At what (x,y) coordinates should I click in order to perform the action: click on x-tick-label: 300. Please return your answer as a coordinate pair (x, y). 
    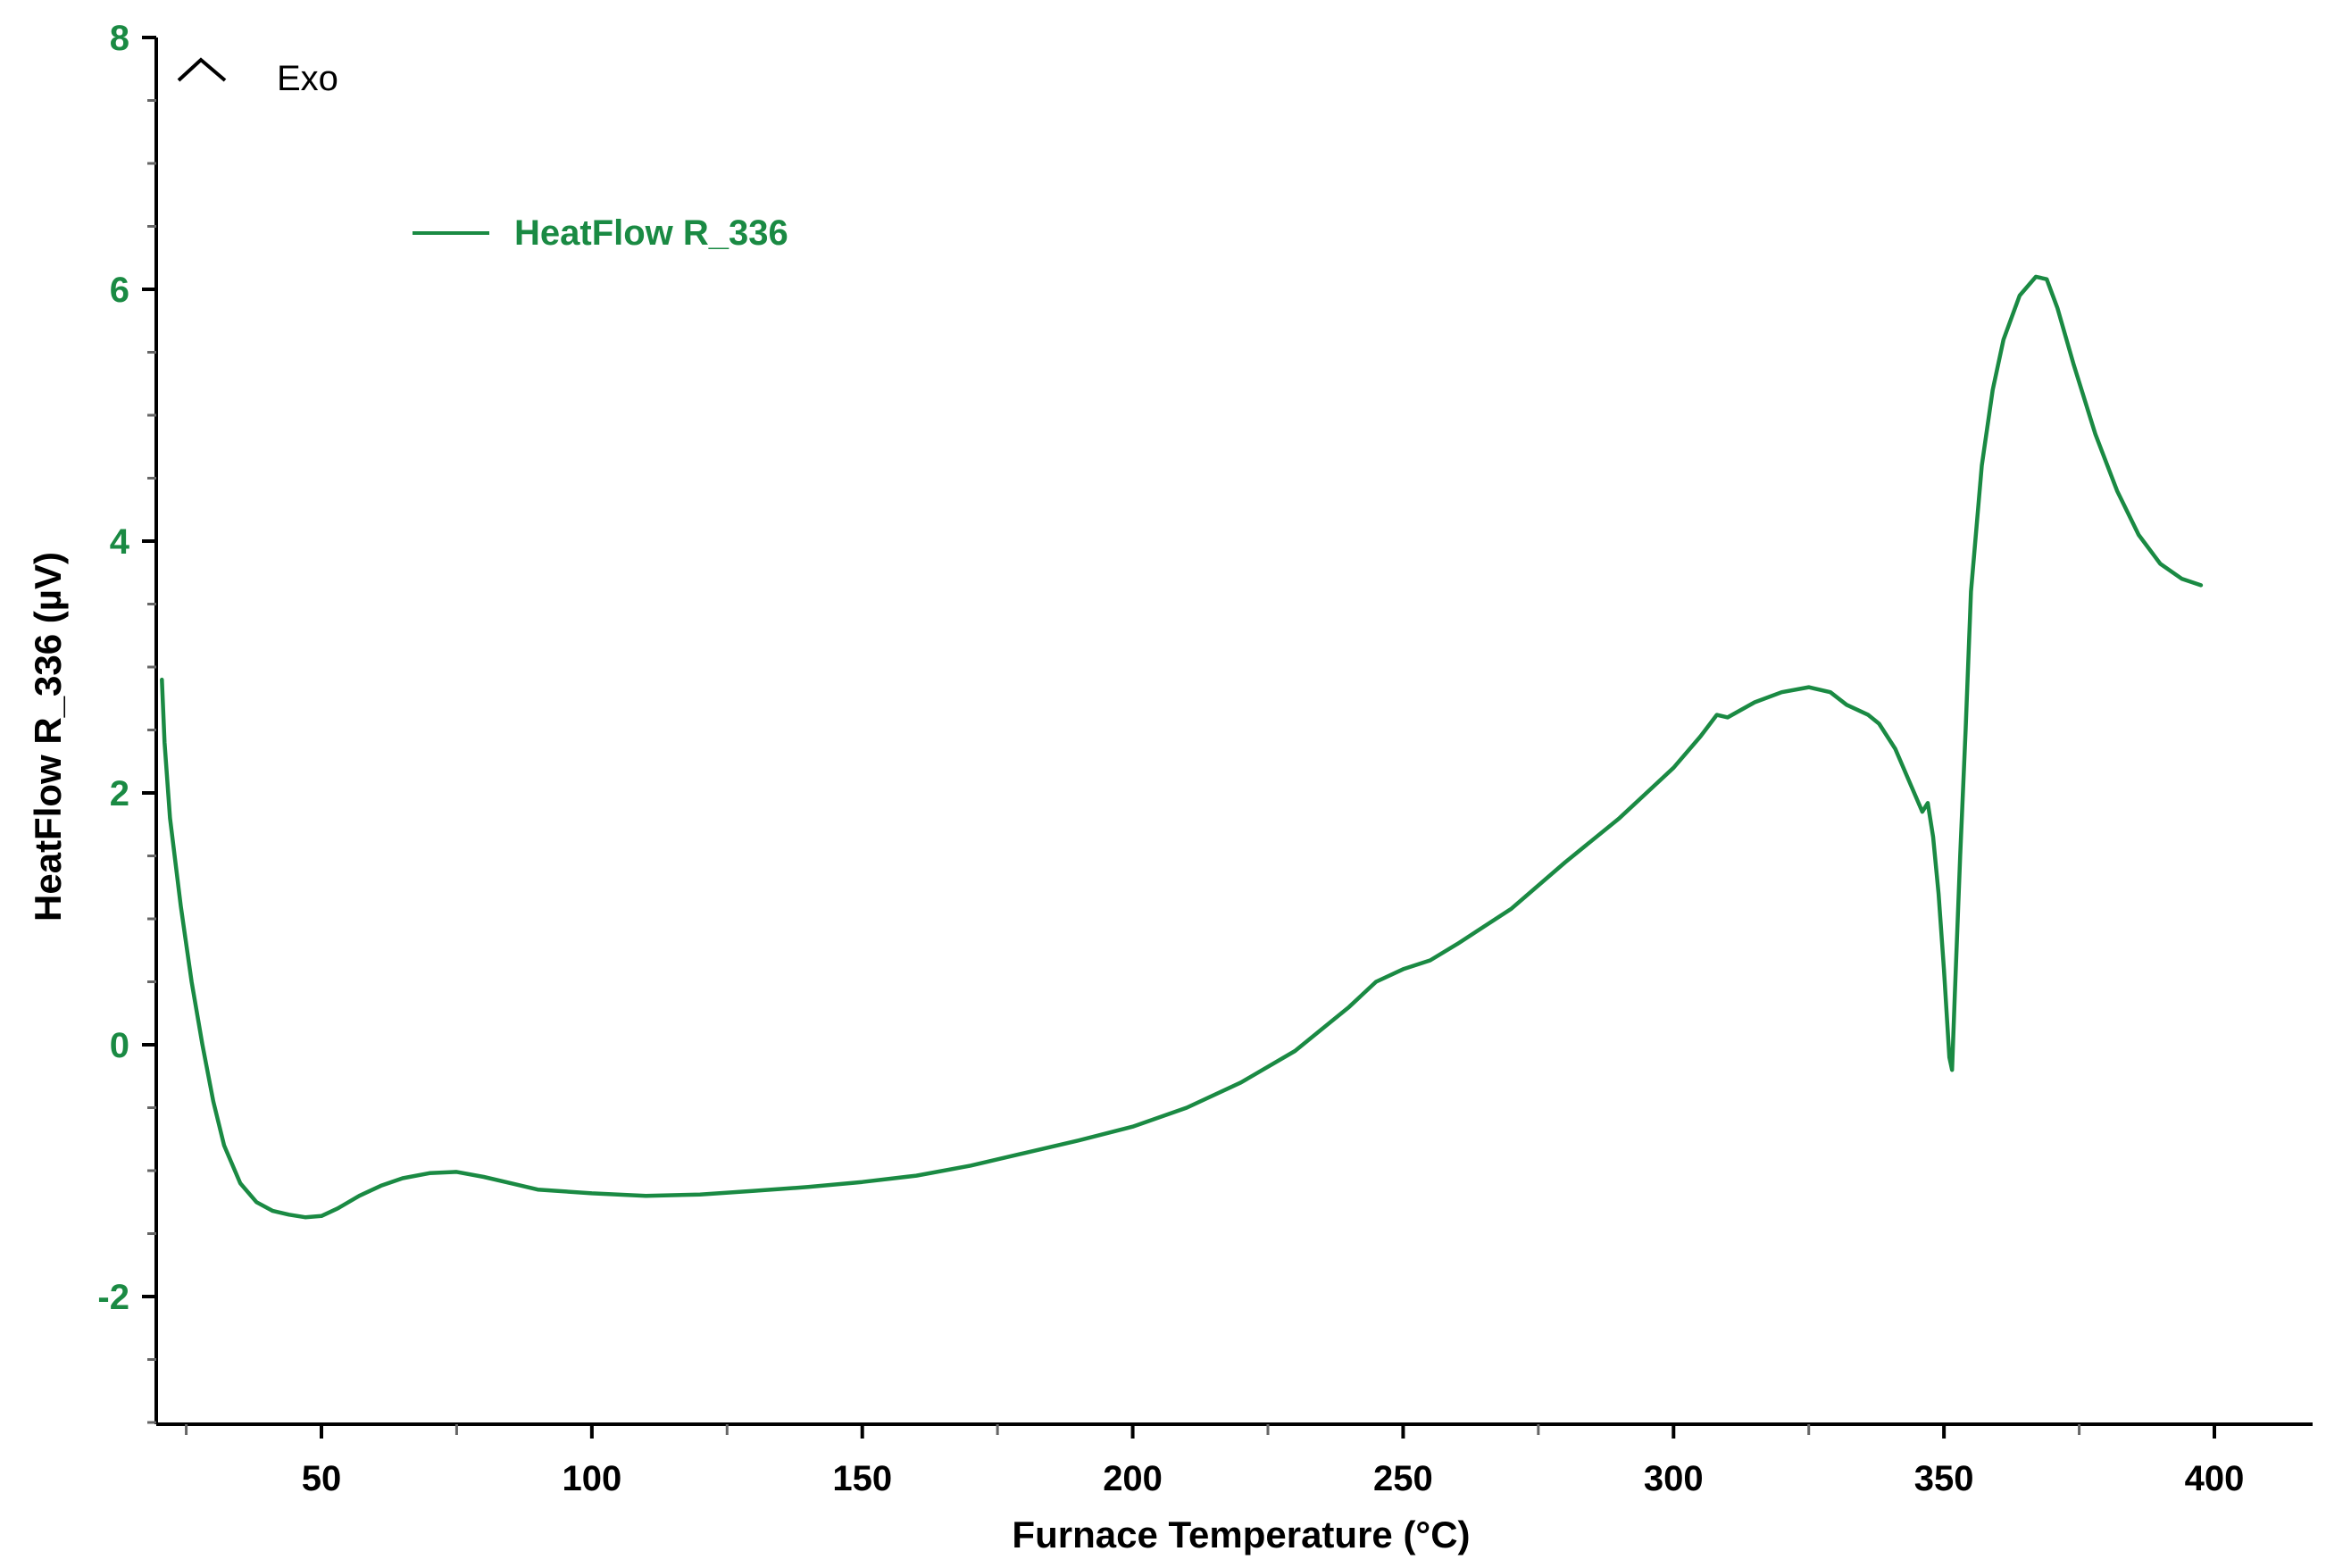
    Looking at the image, I should click on (1674, 1478).